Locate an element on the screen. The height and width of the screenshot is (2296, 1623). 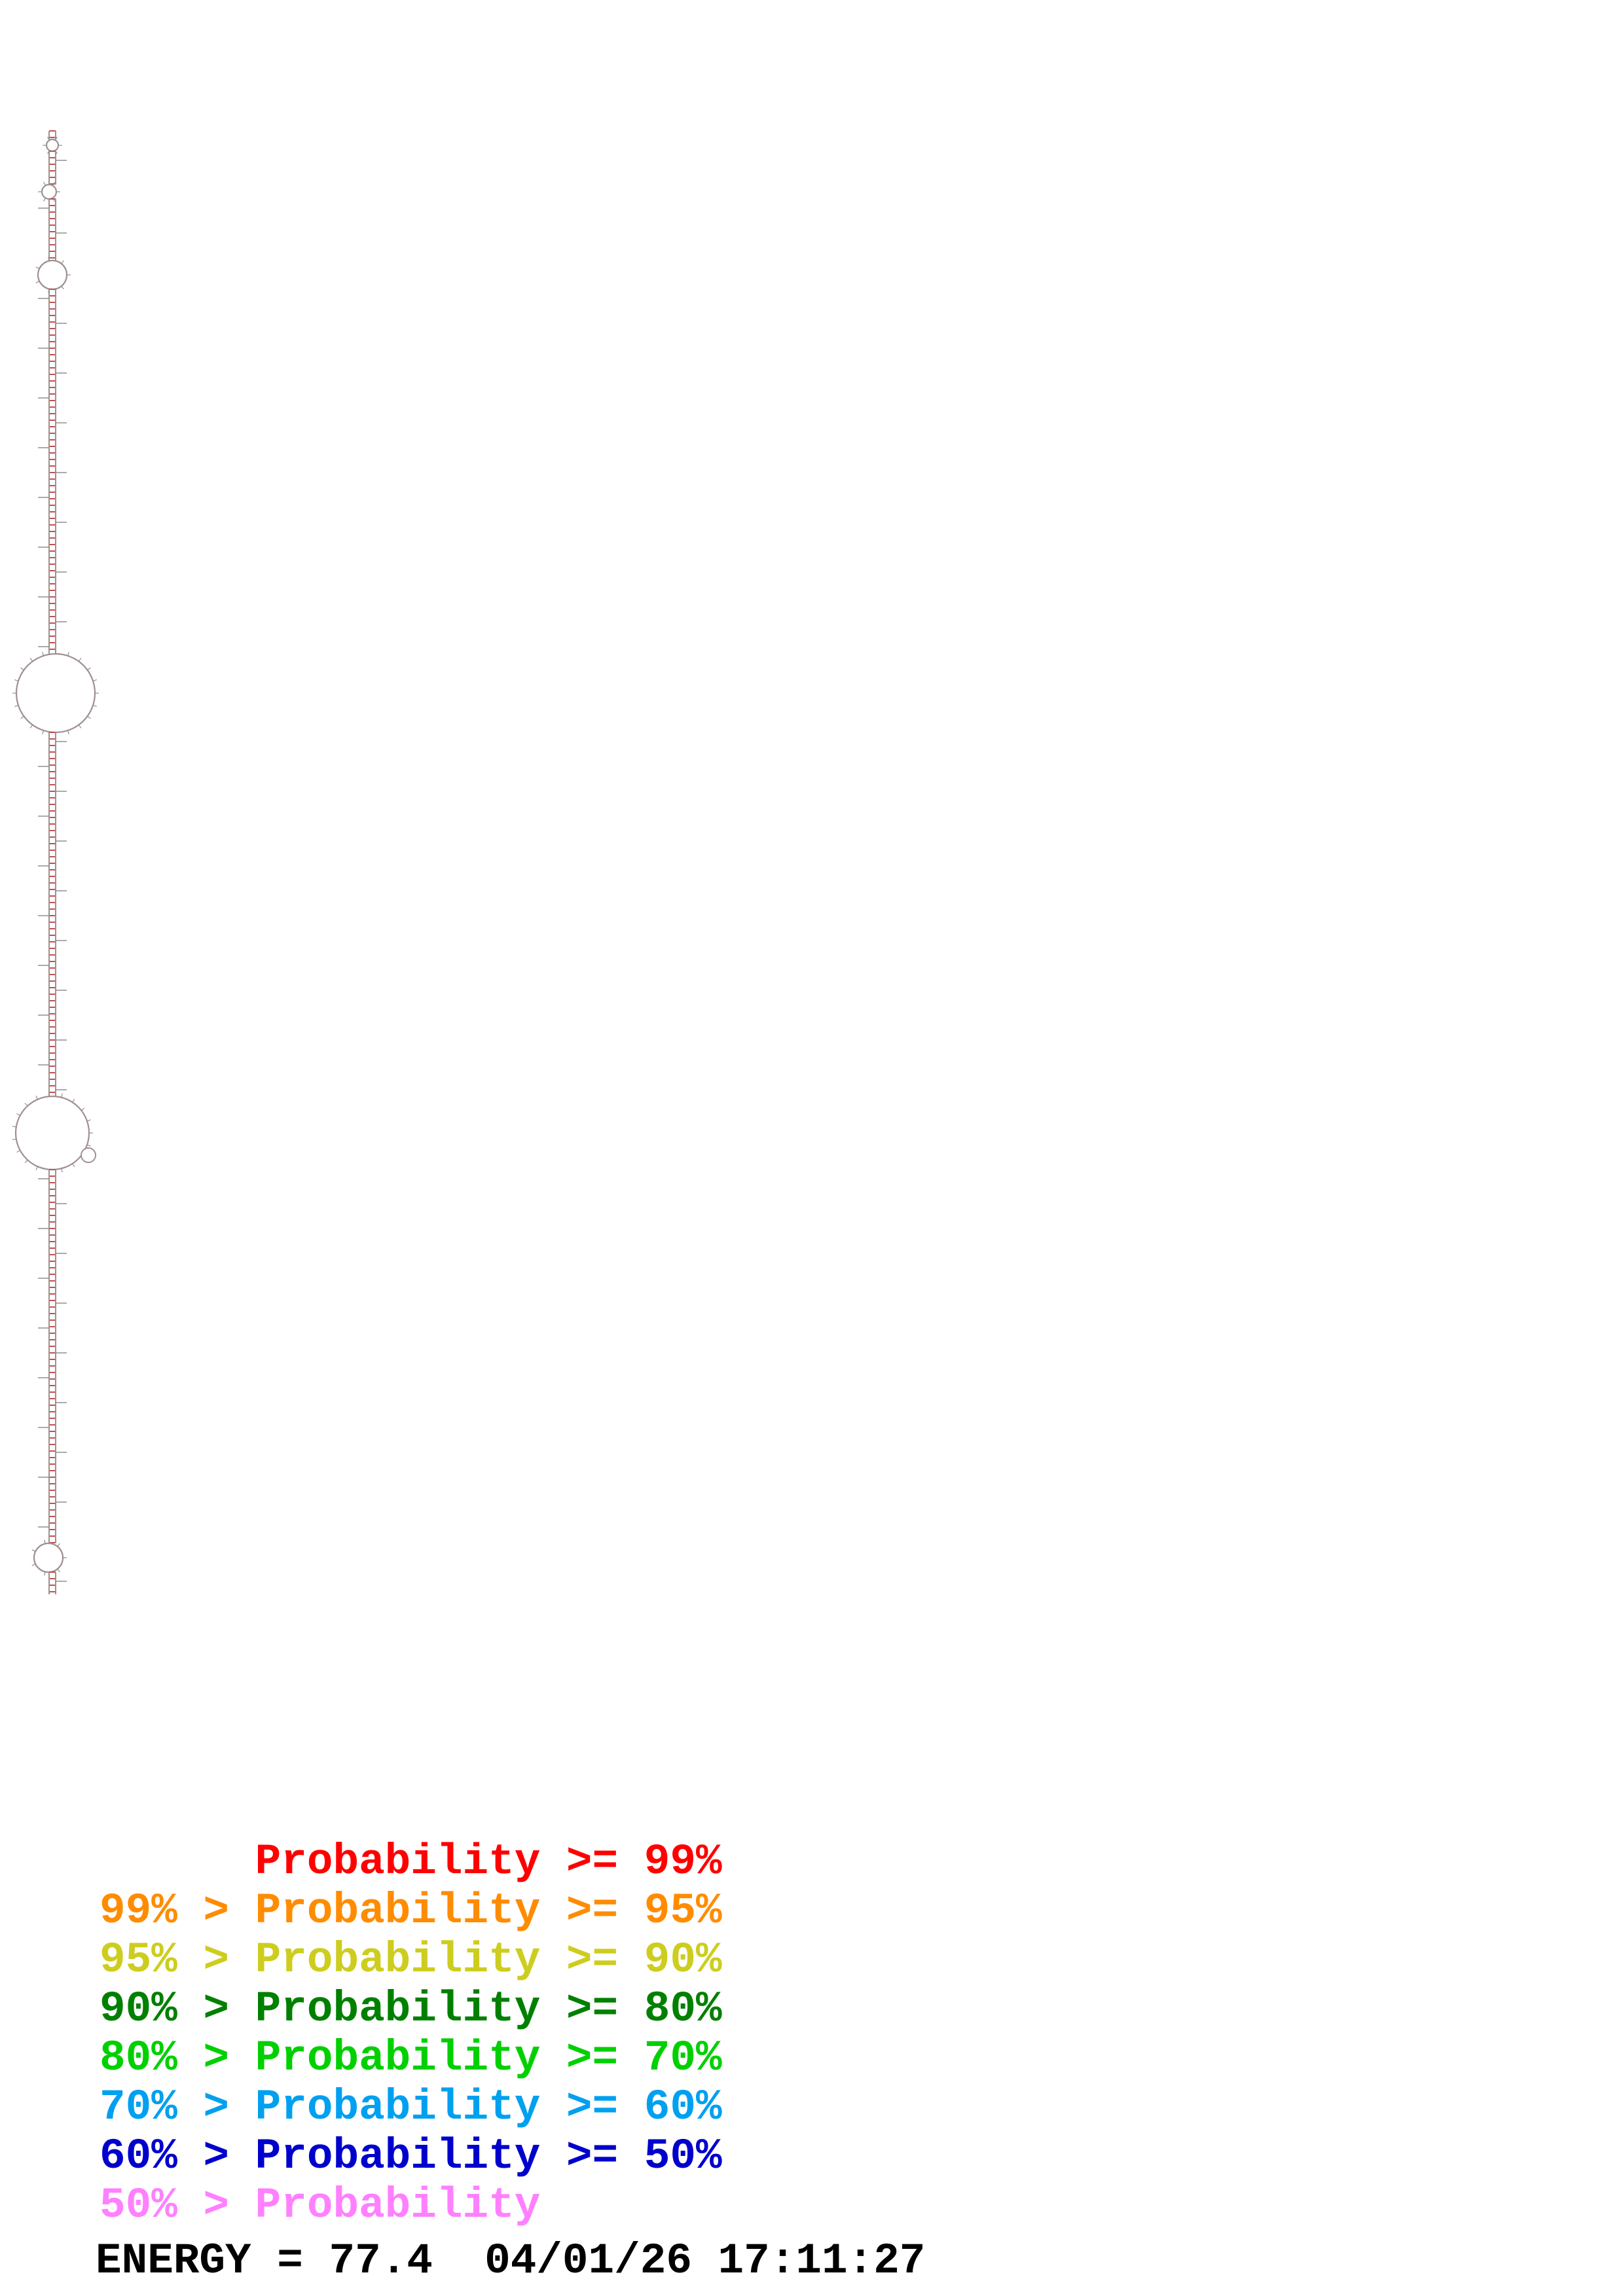
energy-text: ENERGY = 77.4 04/01/26 17:11:27 is located at coordinates (511, 2261).